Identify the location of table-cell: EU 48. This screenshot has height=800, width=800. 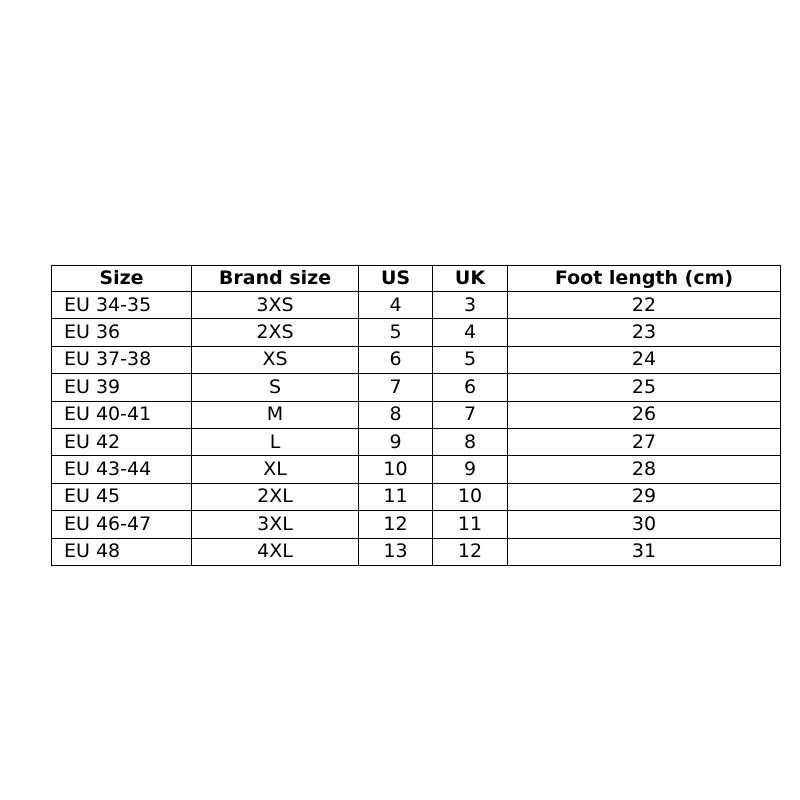
(121, 552).